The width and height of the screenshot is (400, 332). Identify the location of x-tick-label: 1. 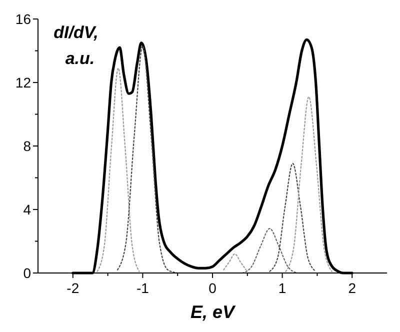
(282, 288).